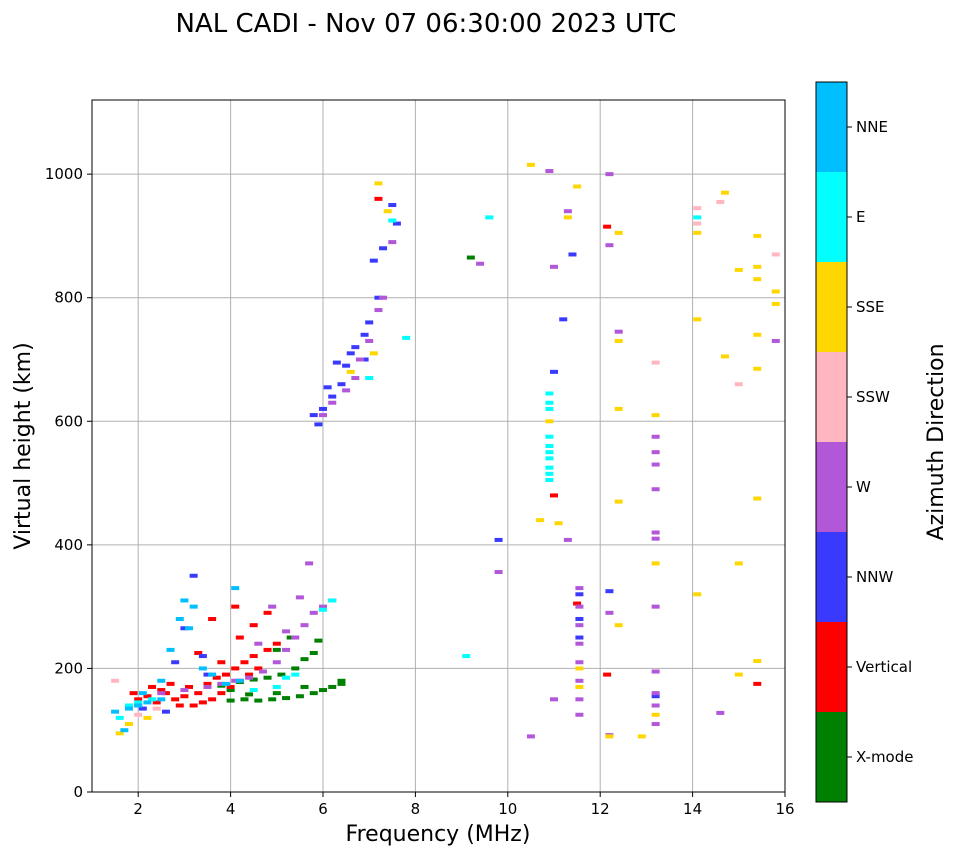 This screenshot has width=958, height=857. Describe the element at coordinates (464, 805) in the screenshot. I see `x-axis-ticks: 2 4 6 8 10 12 14 16` at that location.